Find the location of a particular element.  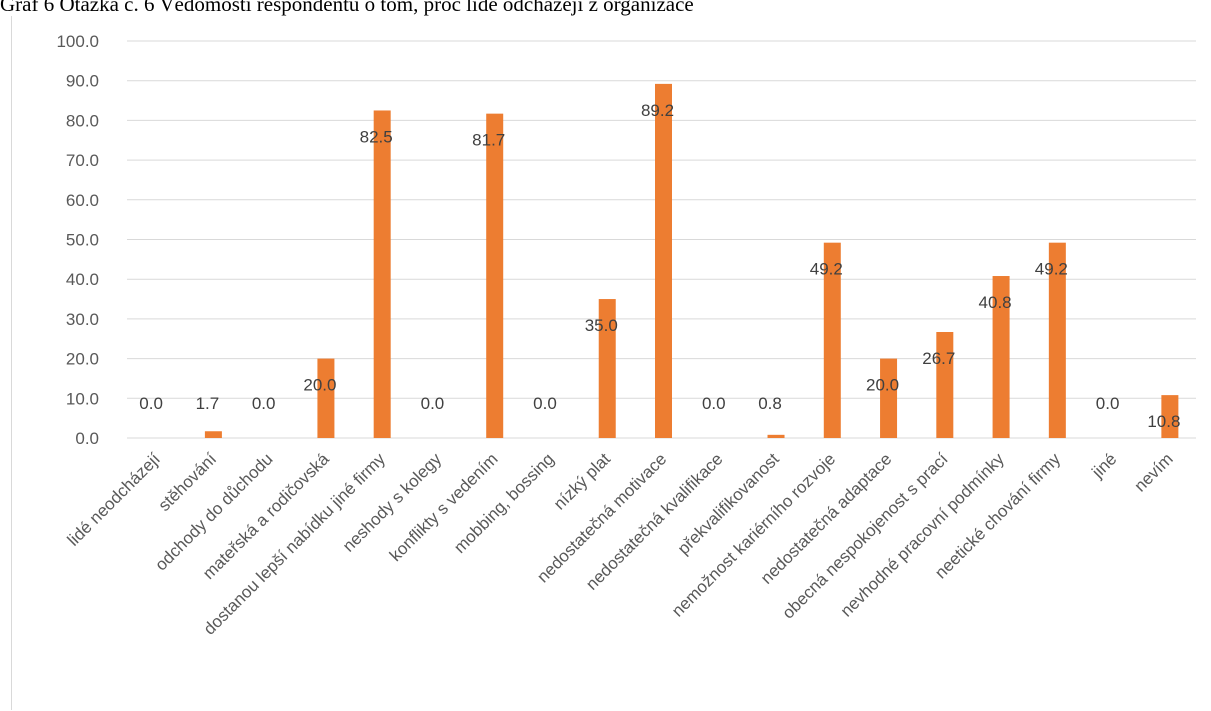

data-label: 82.5 is located at coordinates (376, 136).